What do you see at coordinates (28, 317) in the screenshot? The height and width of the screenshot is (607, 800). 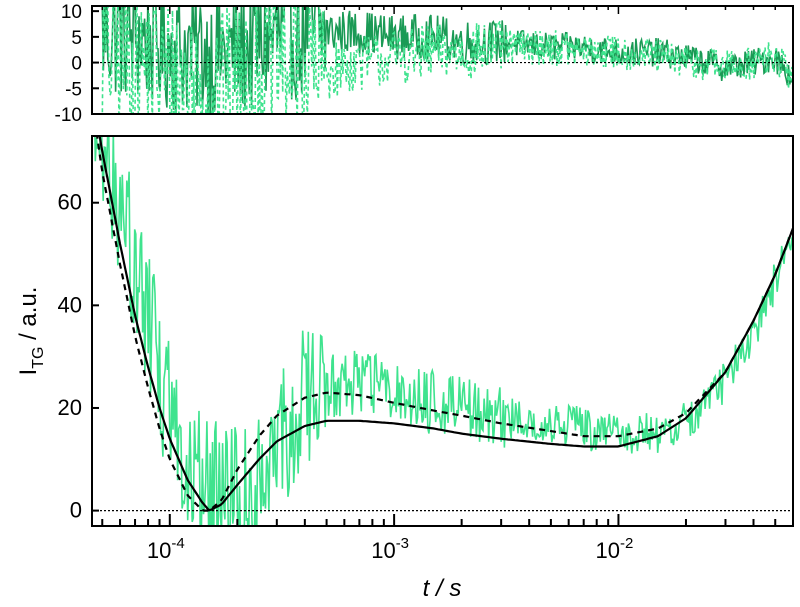 I see `y-axis-title-unit: / a.u.` at bounding box center [28, 317].